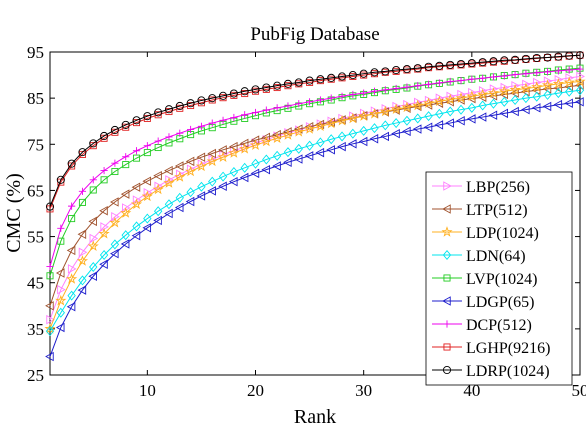 The image size is (586, 429). What do you see at coordinates (35, 283) in the screenshot?
I see `y-tick-label: 45` at bounding box center [35, 283].